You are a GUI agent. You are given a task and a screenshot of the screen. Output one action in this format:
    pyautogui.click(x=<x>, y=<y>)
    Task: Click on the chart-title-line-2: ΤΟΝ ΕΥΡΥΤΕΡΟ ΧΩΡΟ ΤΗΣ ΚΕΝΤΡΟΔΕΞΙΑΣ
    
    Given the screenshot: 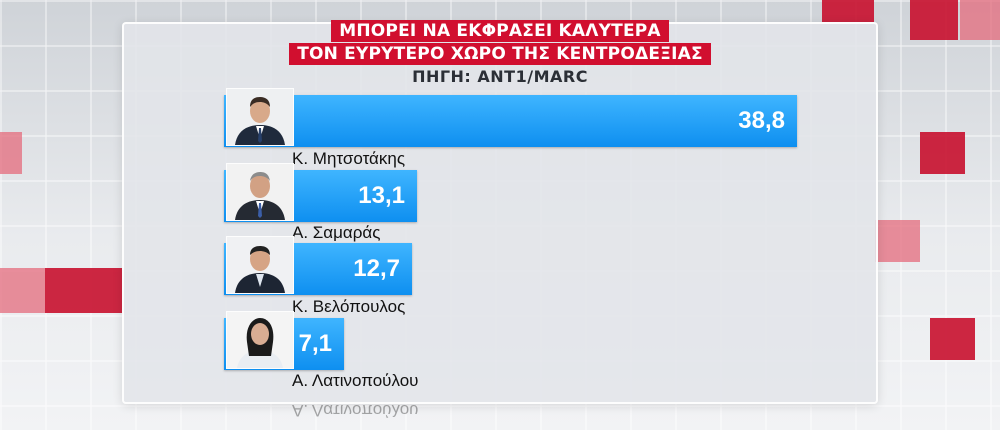 What is the action you would take?
    pyautogui.click(x=500, y=54)
    